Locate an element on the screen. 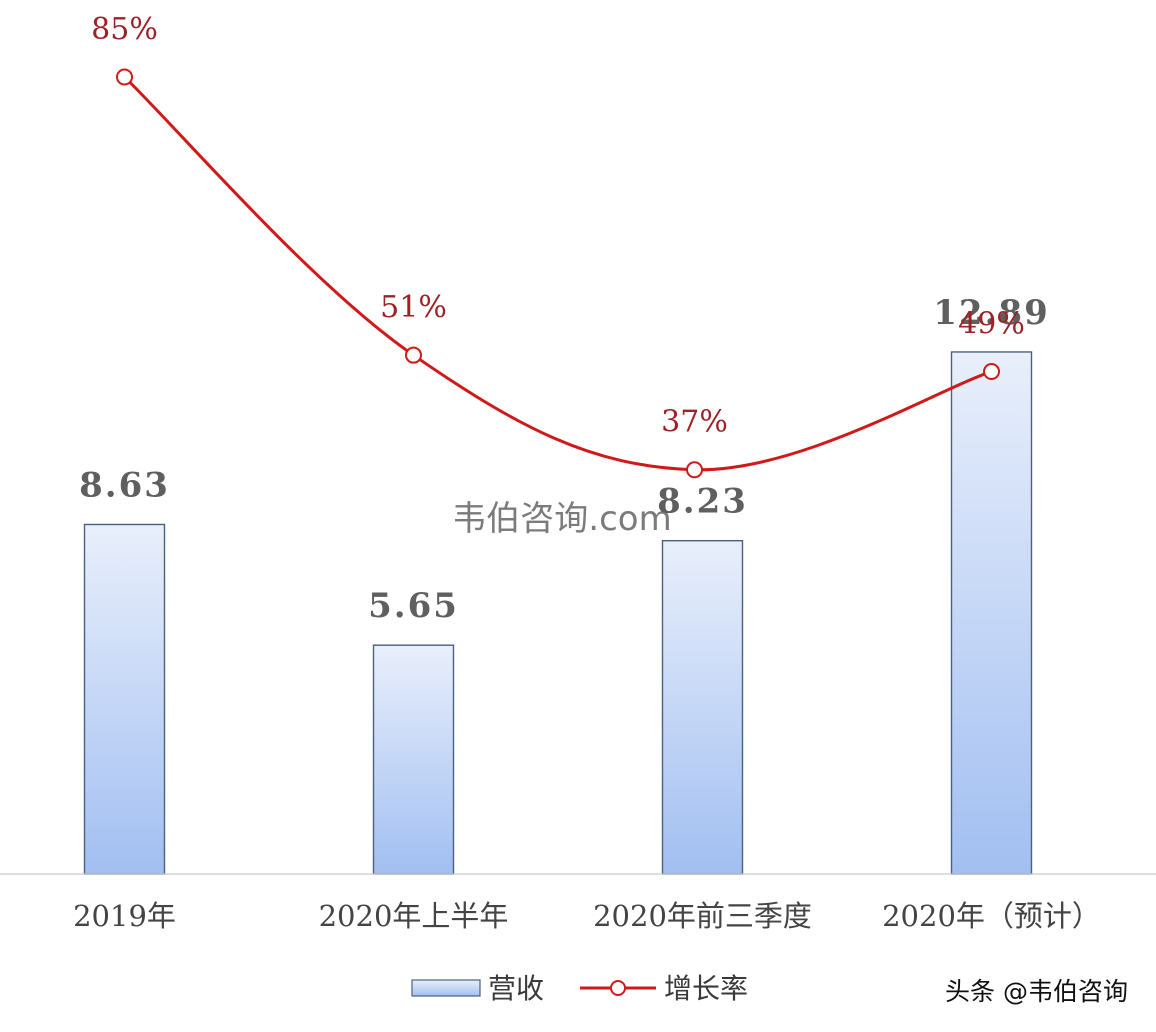 The height and width of the screenshot is (1032, 1156). watermark: 韦伯咨询.com is located at coordinates (561, 519).